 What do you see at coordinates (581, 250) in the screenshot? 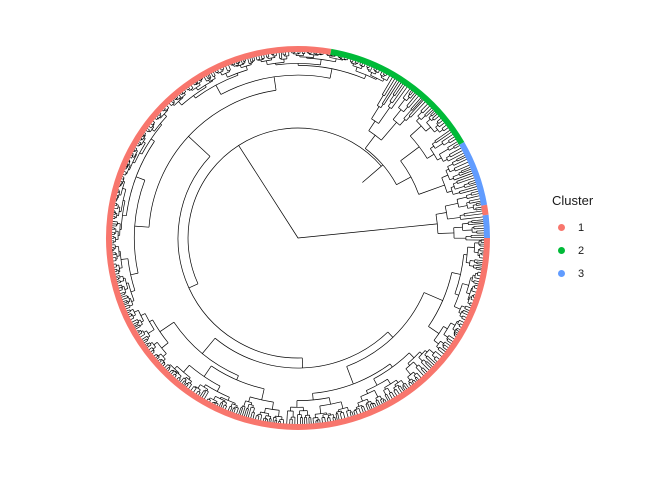
I see `legend-label: 2` at bounding box center [581, 250].